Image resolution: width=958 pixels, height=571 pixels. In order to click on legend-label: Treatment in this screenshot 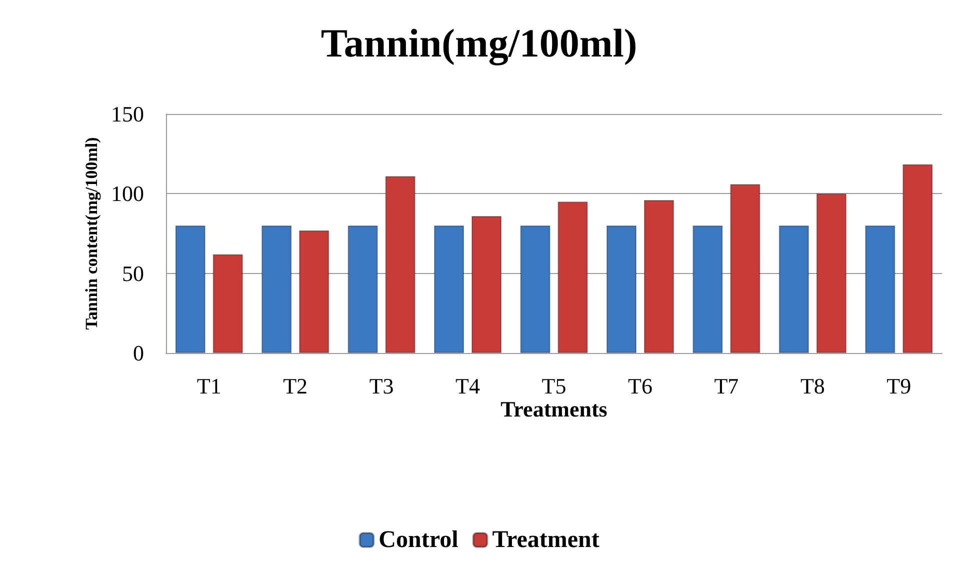, I will do `click(546, 540)`.